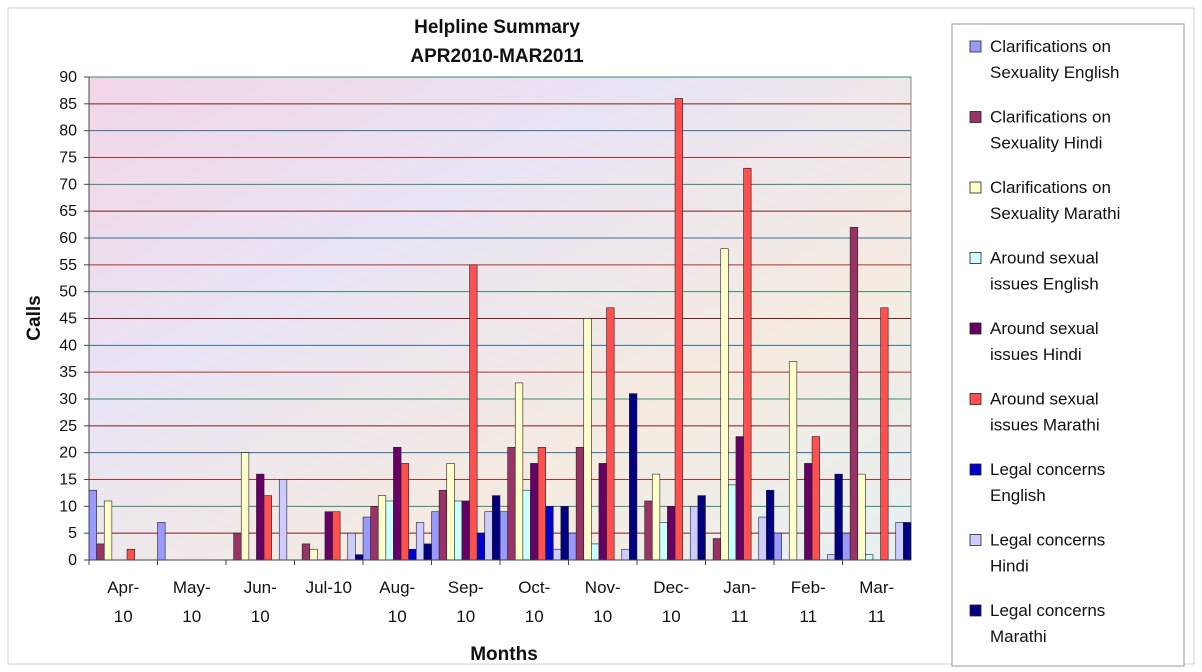 The image size is (1202, 672). I want to click on y-tick-label: 80, so click(68, 131).